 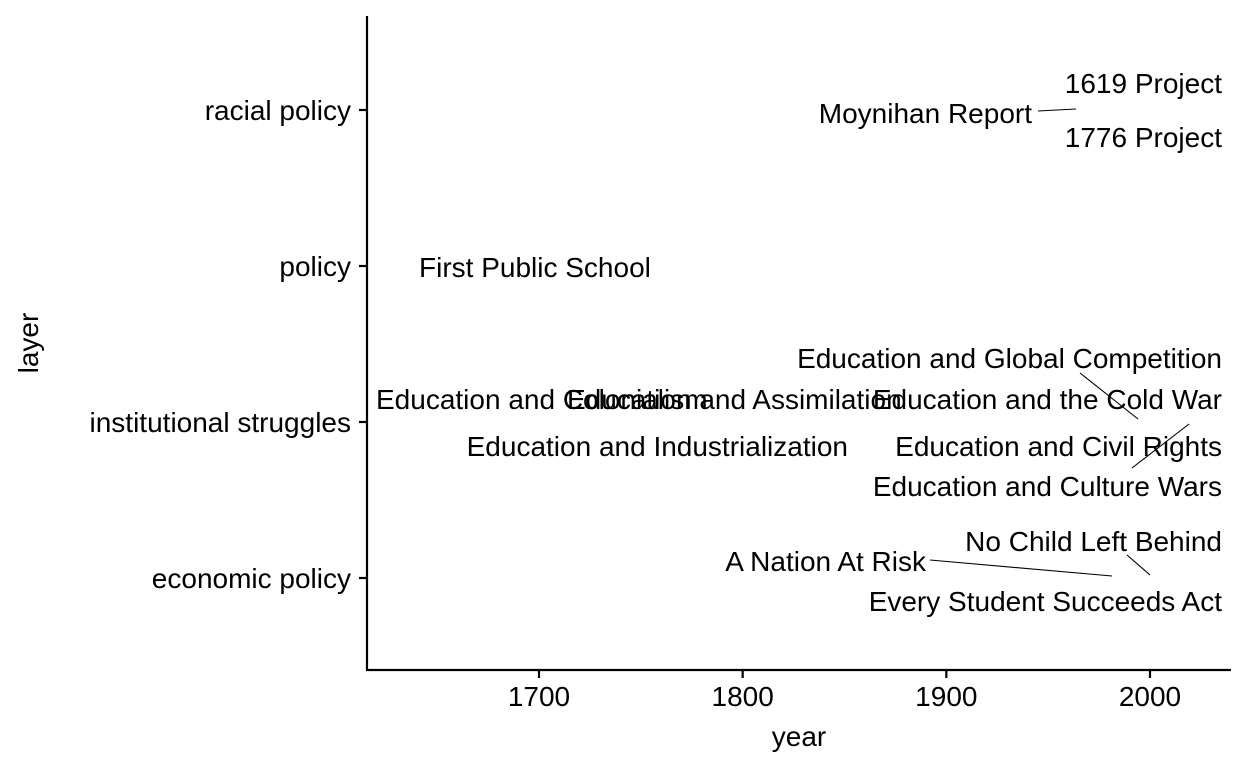 I want to click on x-tick-label: 1800, so click(x=743, y=696).